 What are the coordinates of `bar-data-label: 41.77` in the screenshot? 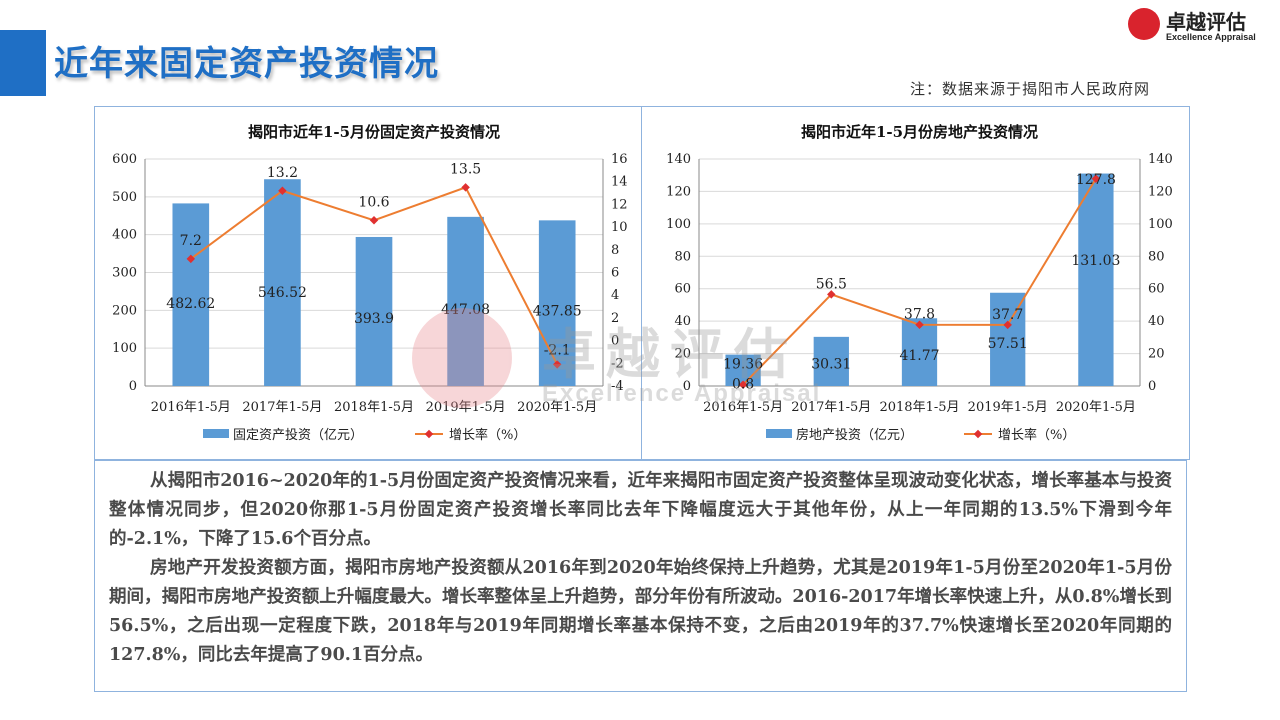 It's located at (919, 356).